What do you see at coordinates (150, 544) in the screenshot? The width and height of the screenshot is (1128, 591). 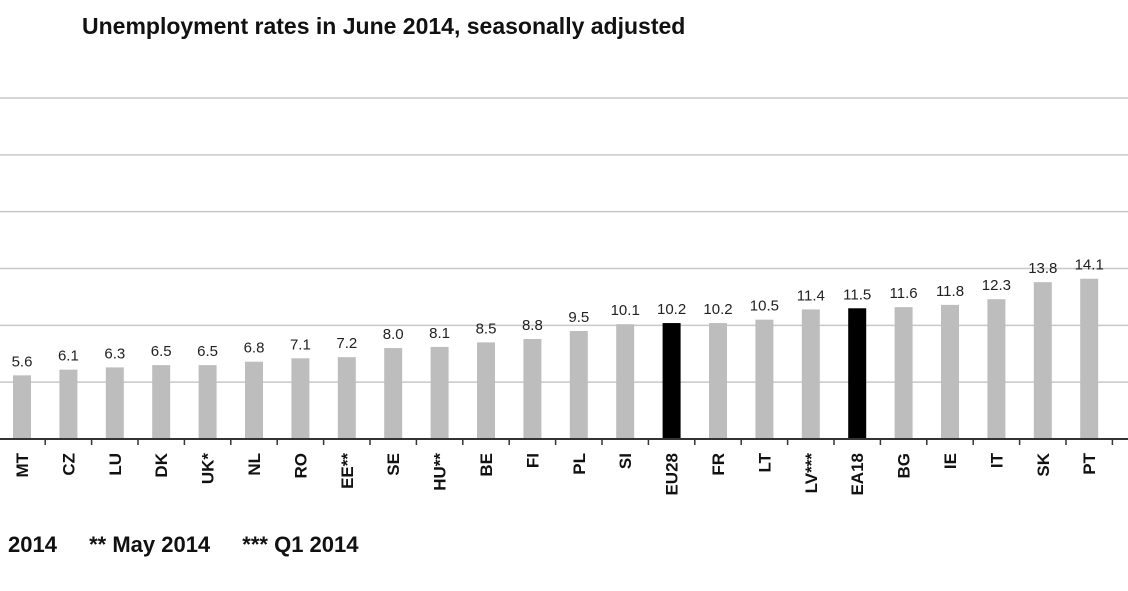 I see `footnote-2: ** May 2014` at bounding box center [150, 544].